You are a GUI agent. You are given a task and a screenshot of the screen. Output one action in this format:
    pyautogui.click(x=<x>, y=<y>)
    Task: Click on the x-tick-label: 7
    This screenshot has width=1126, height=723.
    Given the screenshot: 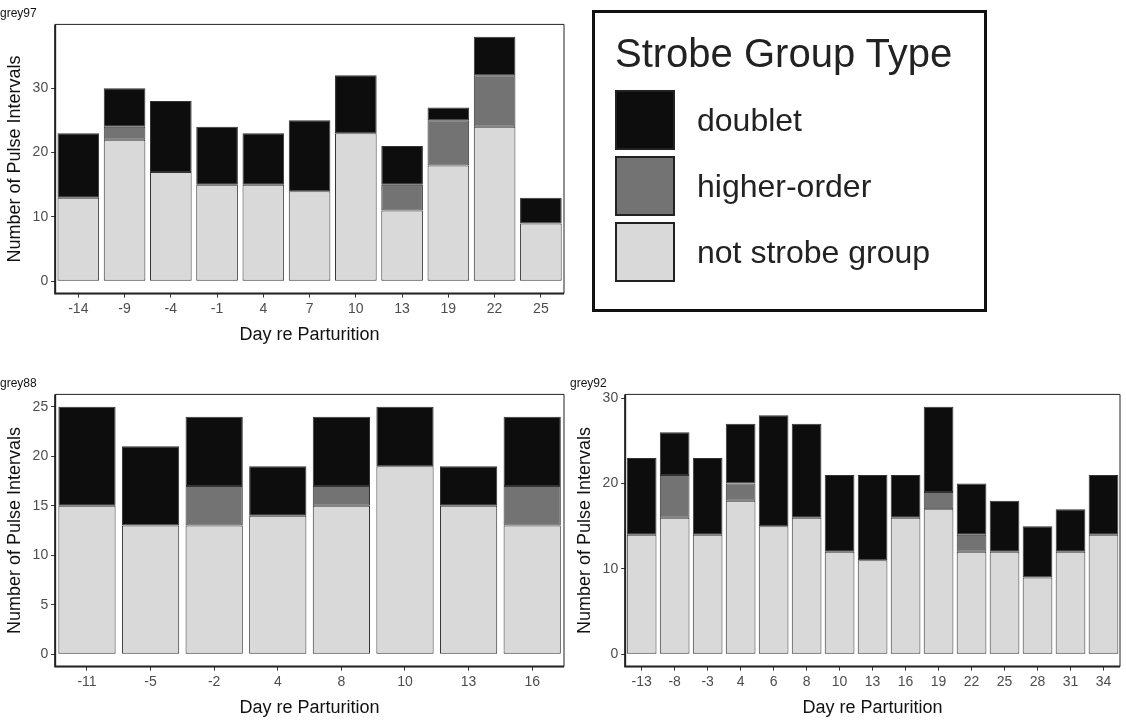 What is the action you would take?
    pyautogui.click(x=309, y=307)
    